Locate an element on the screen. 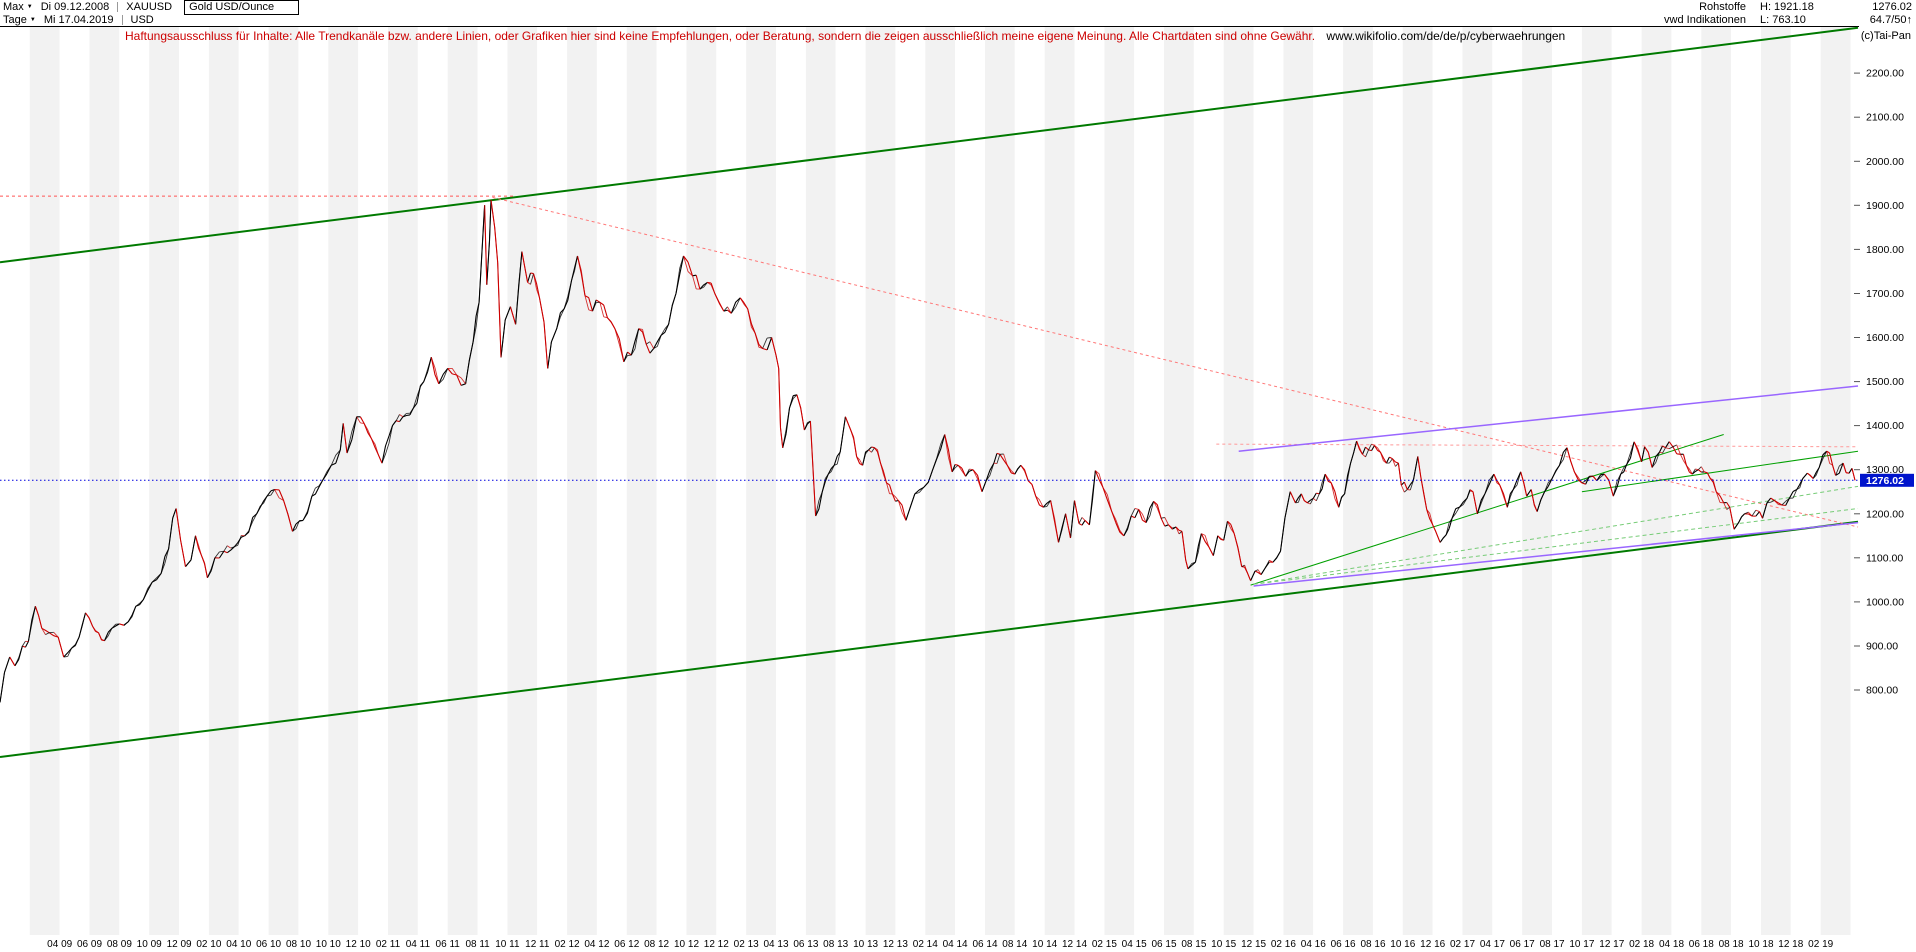  symbol-label: XAUUSD is located at coordinates (149, 7).